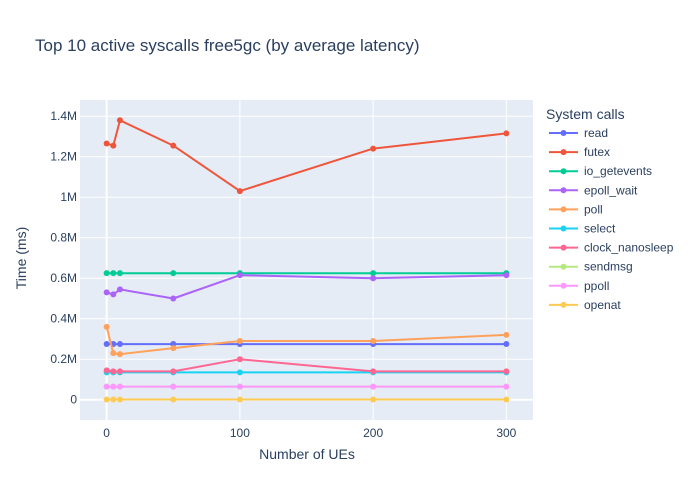  I want to click on y-tick-label: 0.8M, so click(63, 238).